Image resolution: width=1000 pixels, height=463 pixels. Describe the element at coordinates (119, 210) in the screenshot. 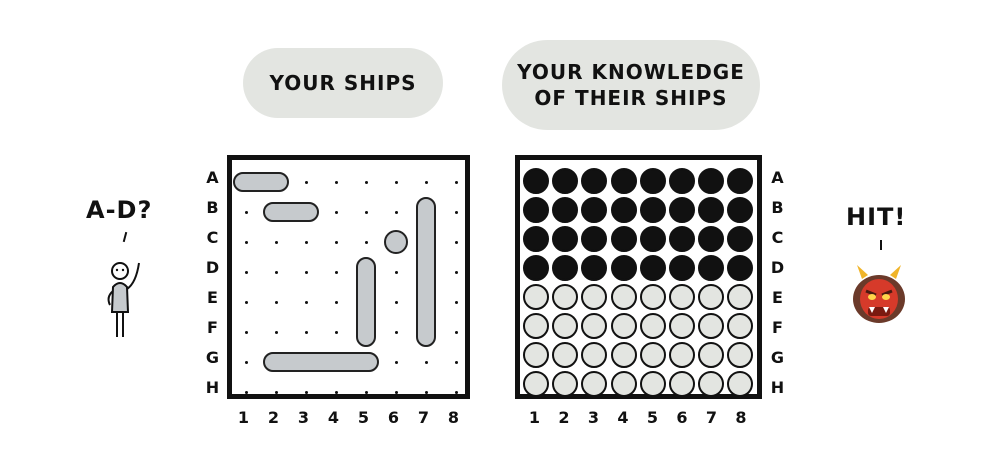

I see `player-speech: A-D?` at that location.